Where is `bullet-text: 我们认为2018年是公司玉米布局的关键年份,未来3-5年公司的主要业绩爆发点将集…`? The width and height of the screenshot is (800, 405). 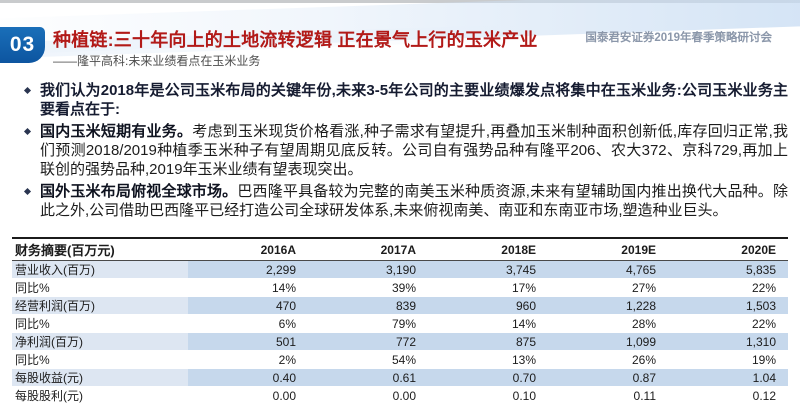 bullet-text: 我们认为2018年是公司玉米布局的关键年份,未来3-5年公司的主要业绩爆发点将集… is located at coordinates (414, 100).